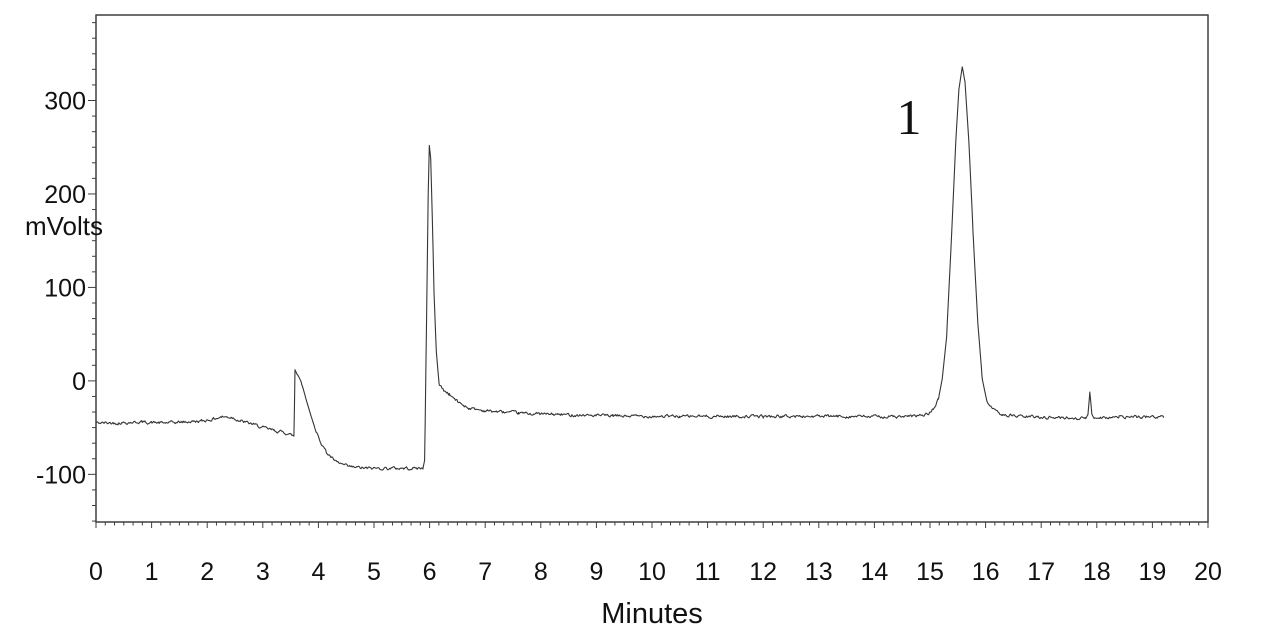 The height and width of the screenshot is (643, 1283). What do you see at coordinates (263, 572) in the screenshot?
I see `x-tick-label: 3` at bounding box center [263, 572].